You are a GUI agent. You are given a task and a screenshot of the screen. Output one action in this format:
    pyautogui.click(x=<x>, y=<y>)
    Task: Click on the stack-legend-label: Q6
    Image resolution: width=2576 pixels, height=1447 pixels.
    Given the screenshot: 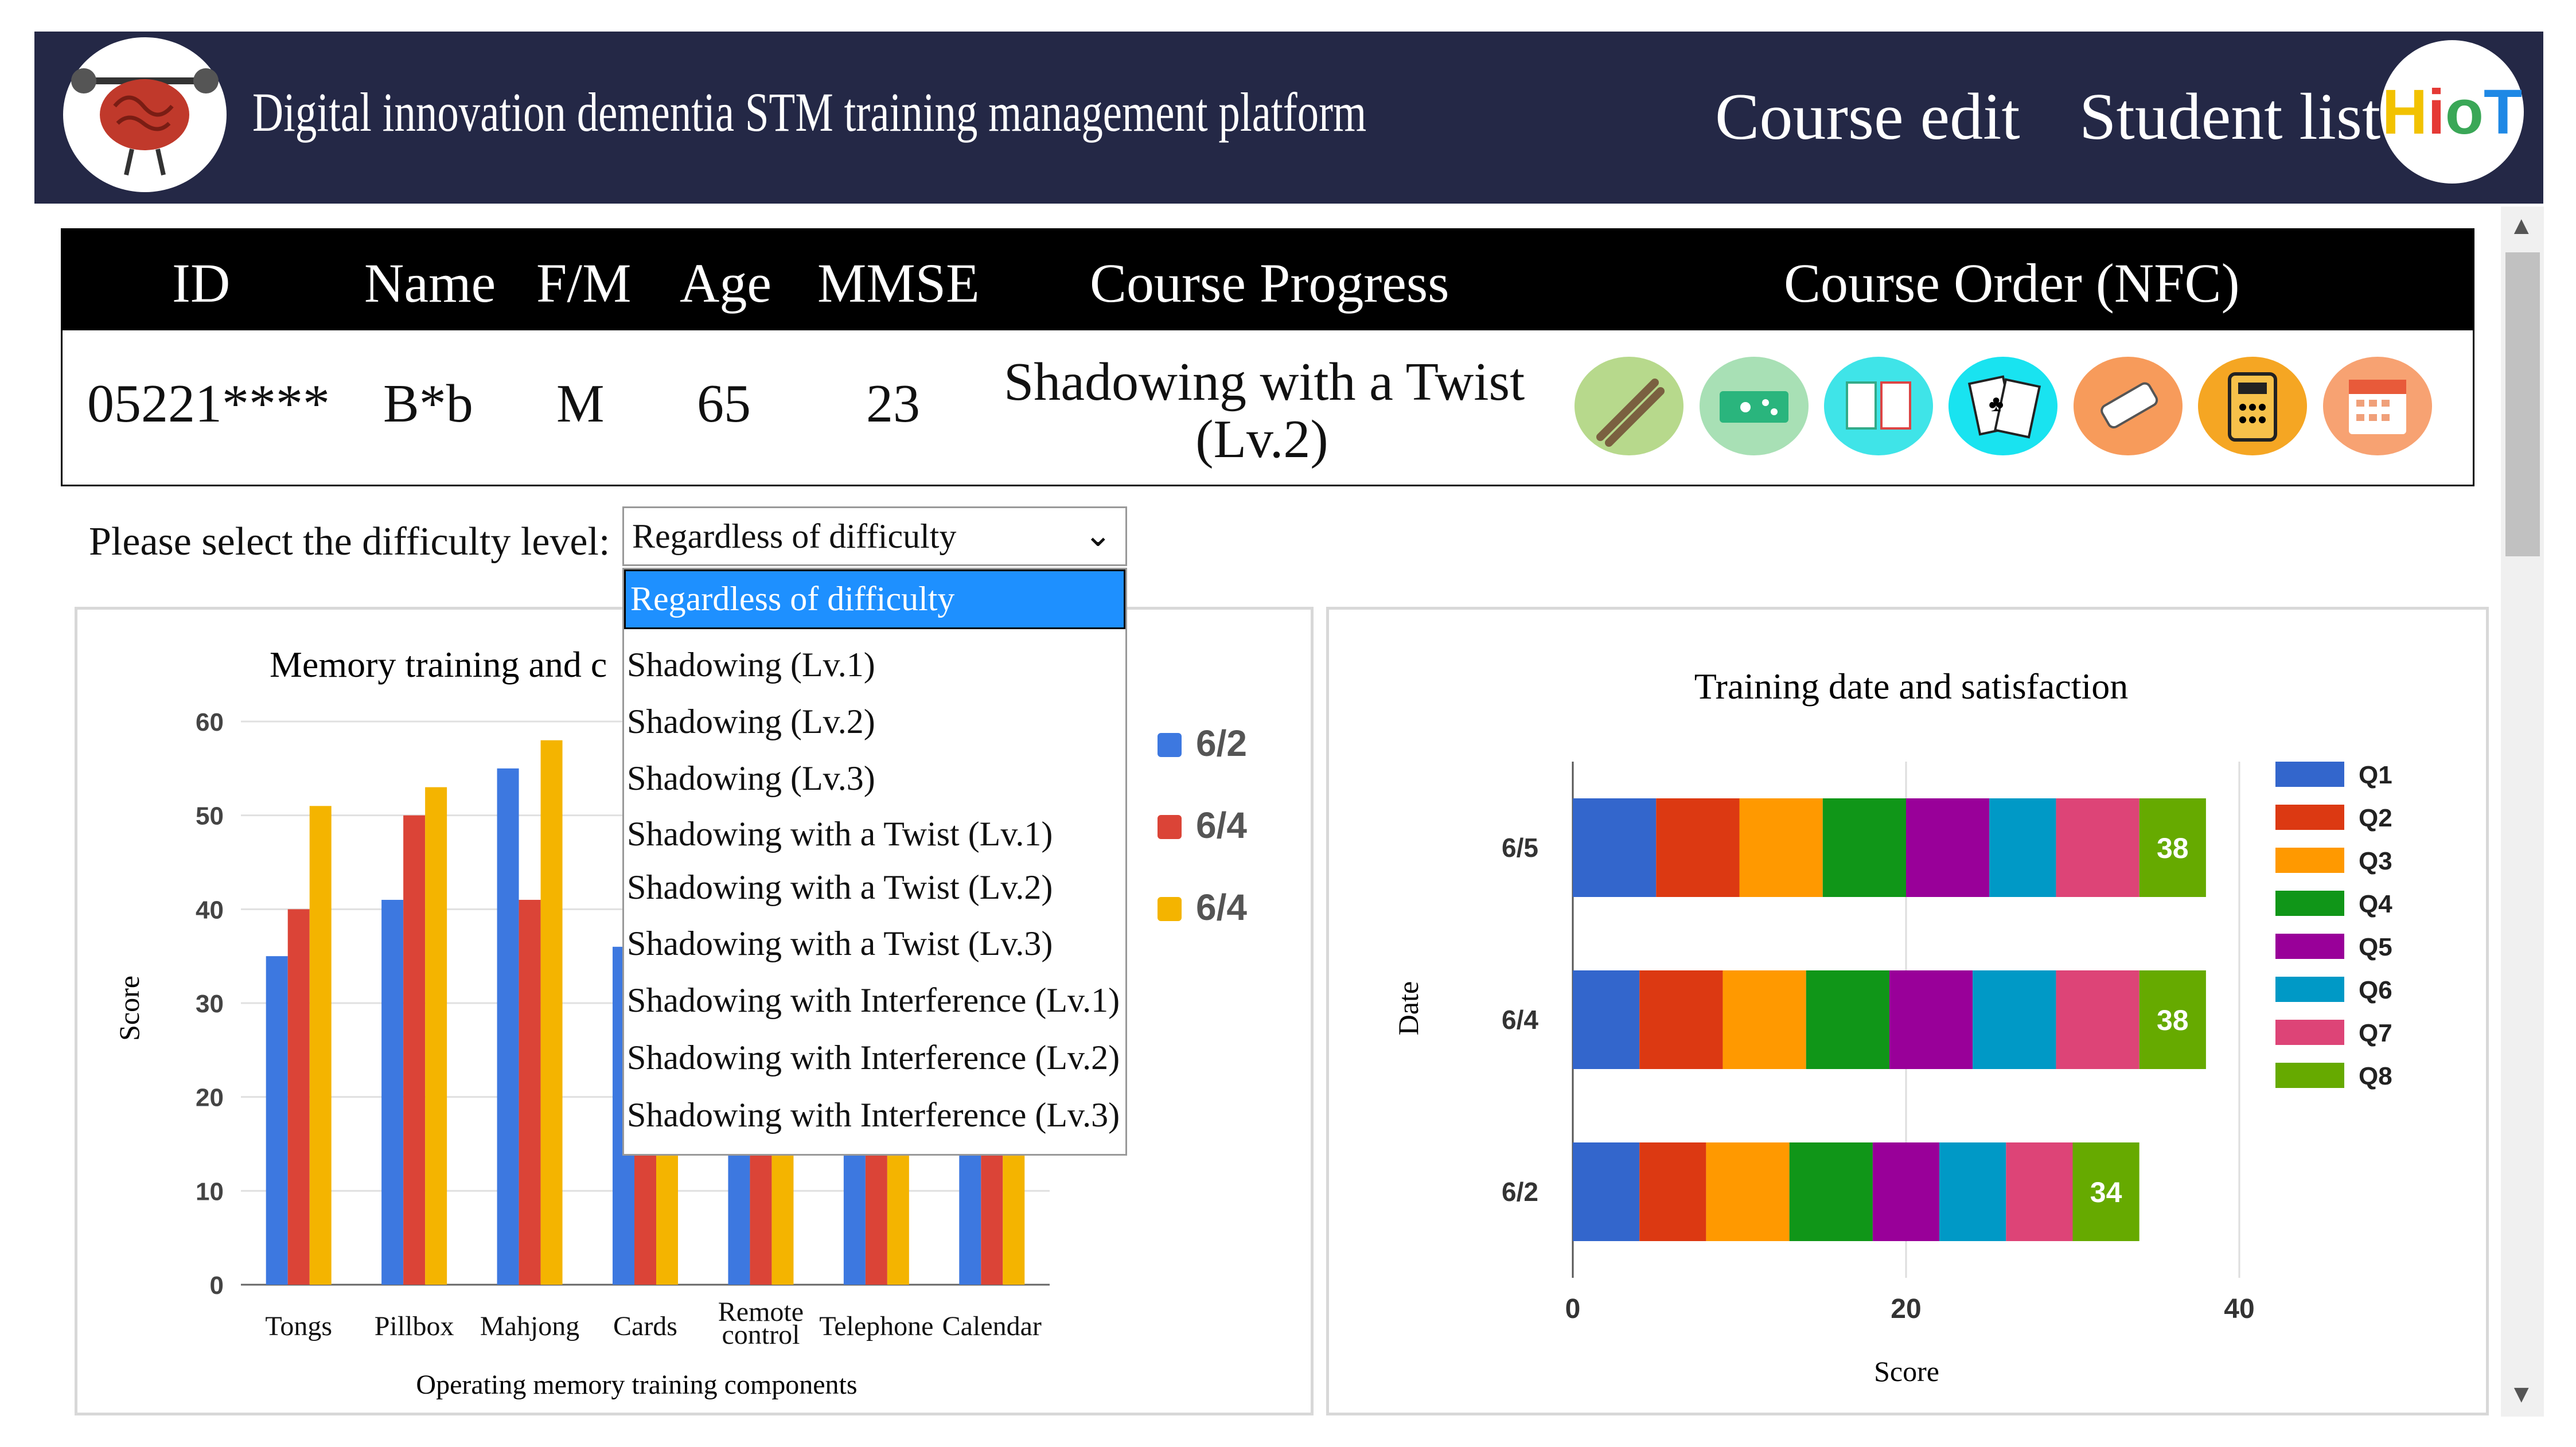 What is the action you would take?
    pyautogui.click(x=2375, y=990)
    